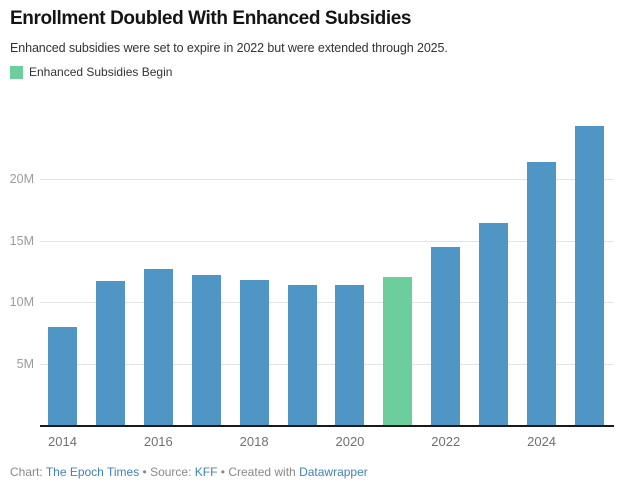 This screenshot has height=488, width=627. What do you see at coordinates (327, 364) in the screenshot?
I see `gridline-5m` at bounding box center [327, 364].